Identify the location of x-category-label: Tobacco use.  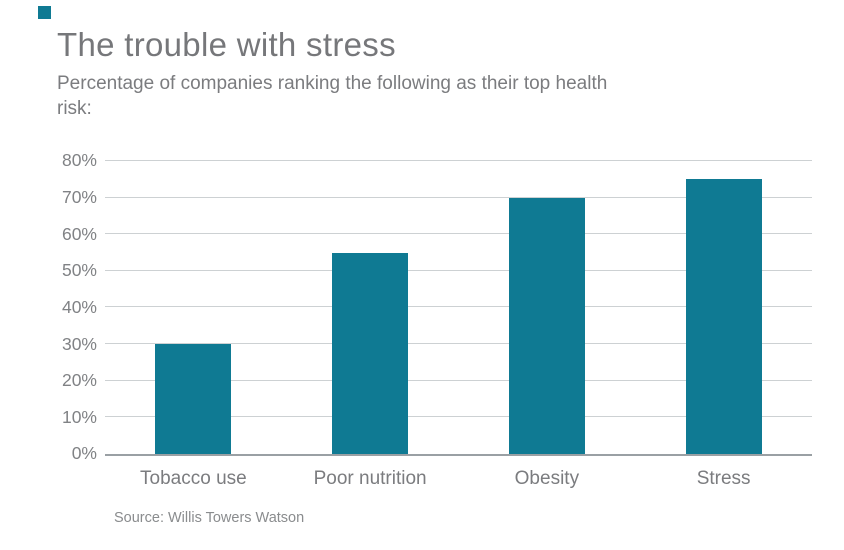
(193, 478).